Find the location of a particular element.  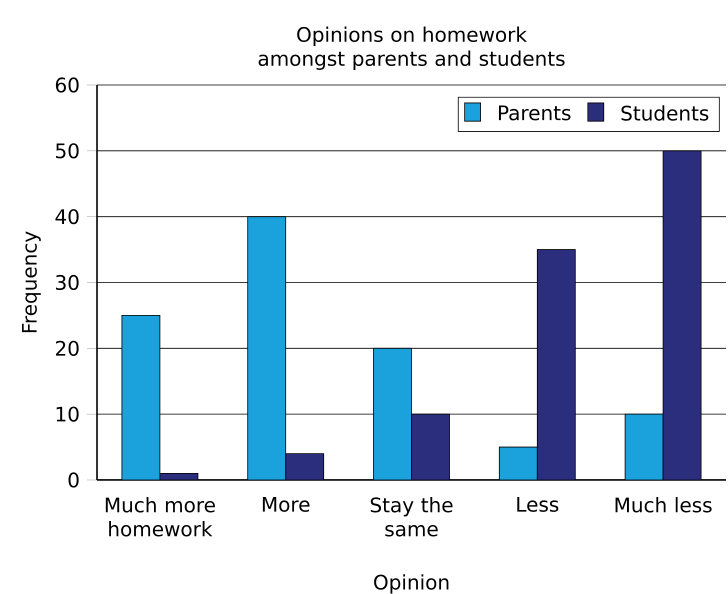

x-tick-label: Stay the same is located at coordinates (411, 517).